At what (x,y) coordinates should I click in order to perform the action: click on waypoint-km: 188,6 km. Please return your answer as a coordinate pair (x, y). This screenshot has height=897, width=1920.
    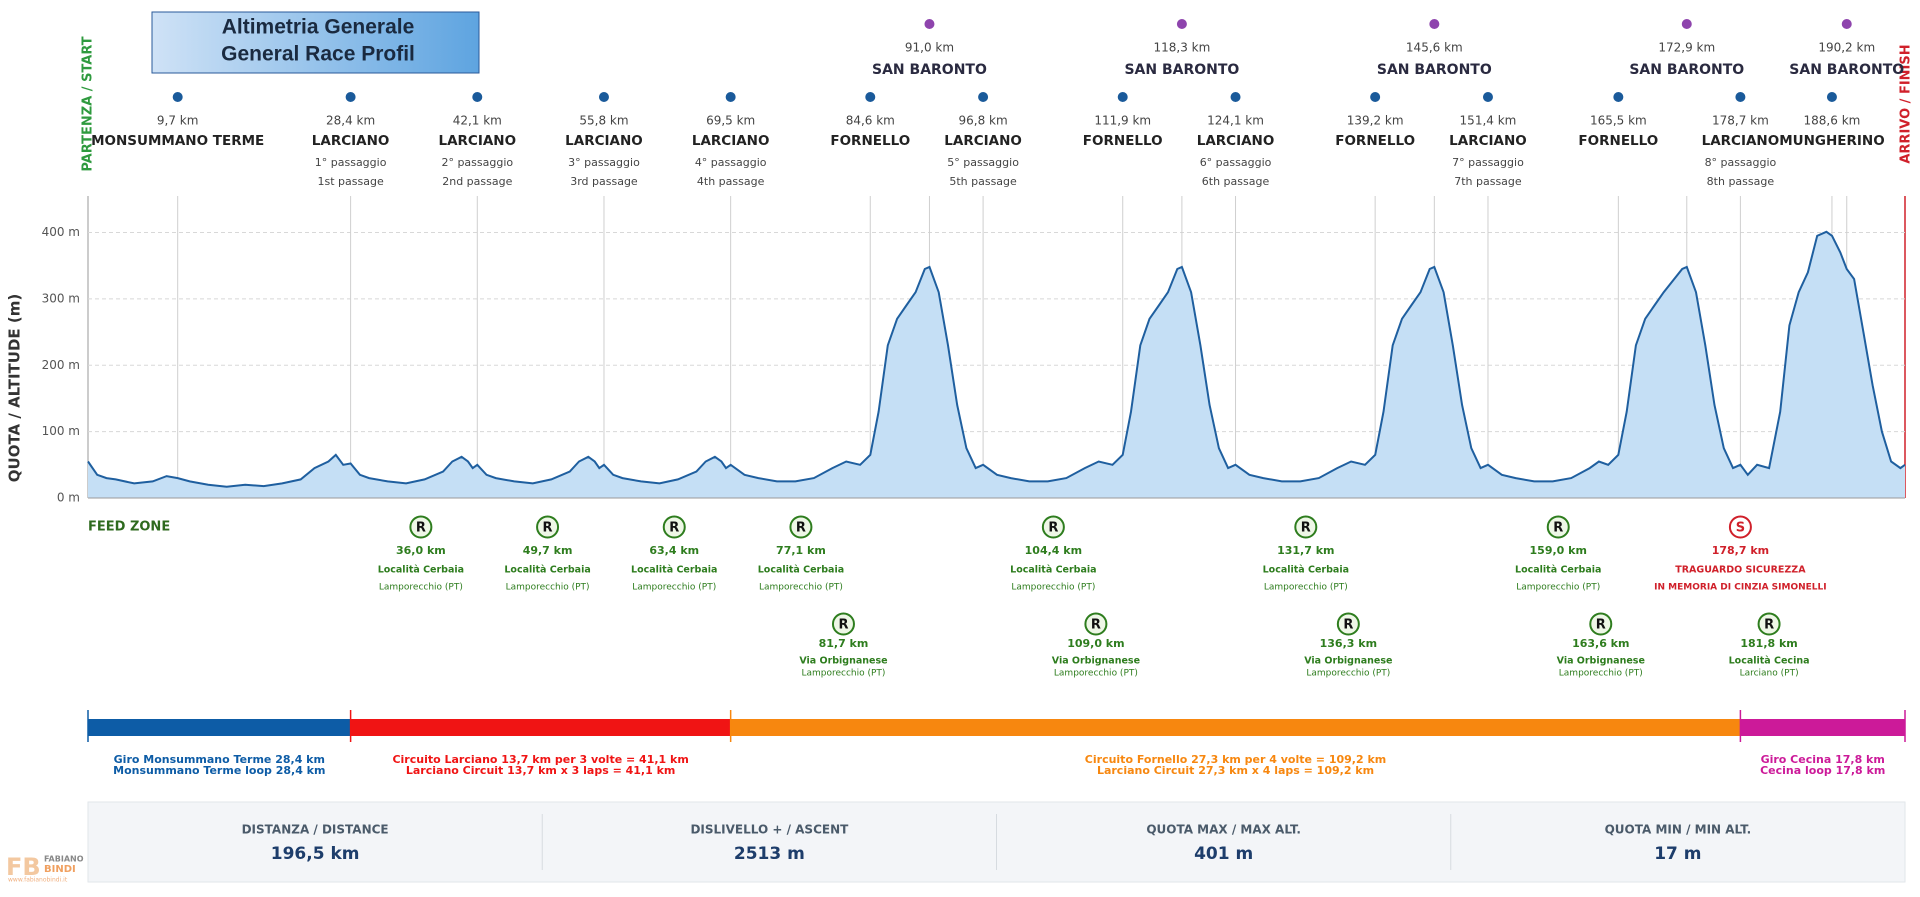
    Looking at the image, I should click on (1832, 121).